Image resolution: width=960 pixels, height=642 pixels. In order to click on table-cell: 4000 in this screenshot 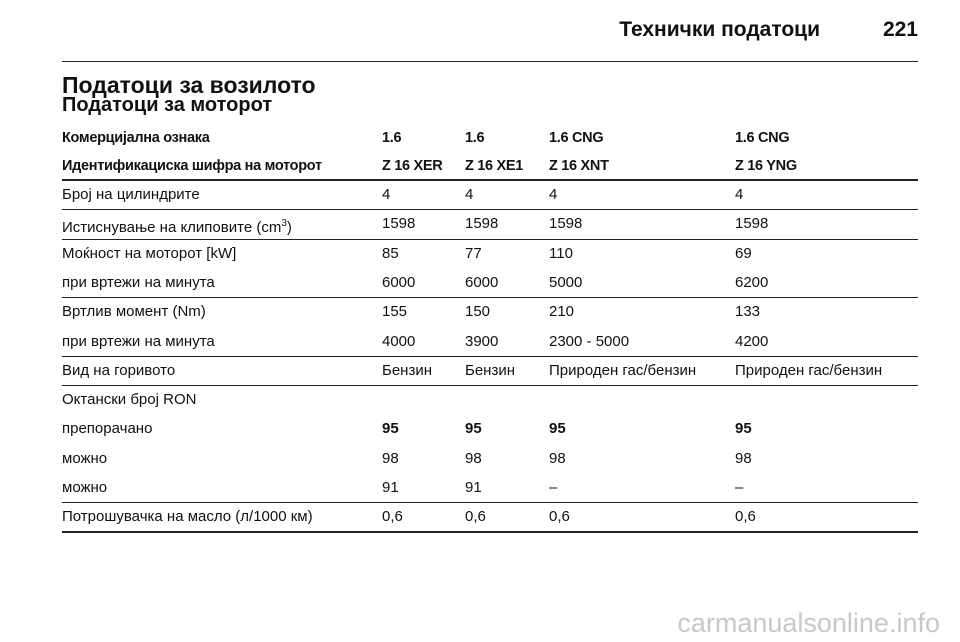, I will do `click(399, 341)`.